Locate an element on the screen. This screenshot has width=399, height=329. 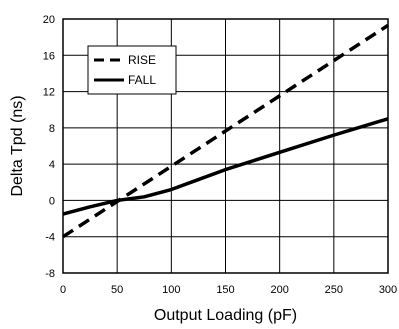
x-tick-label: 0 is located at coordinates (63, 290).